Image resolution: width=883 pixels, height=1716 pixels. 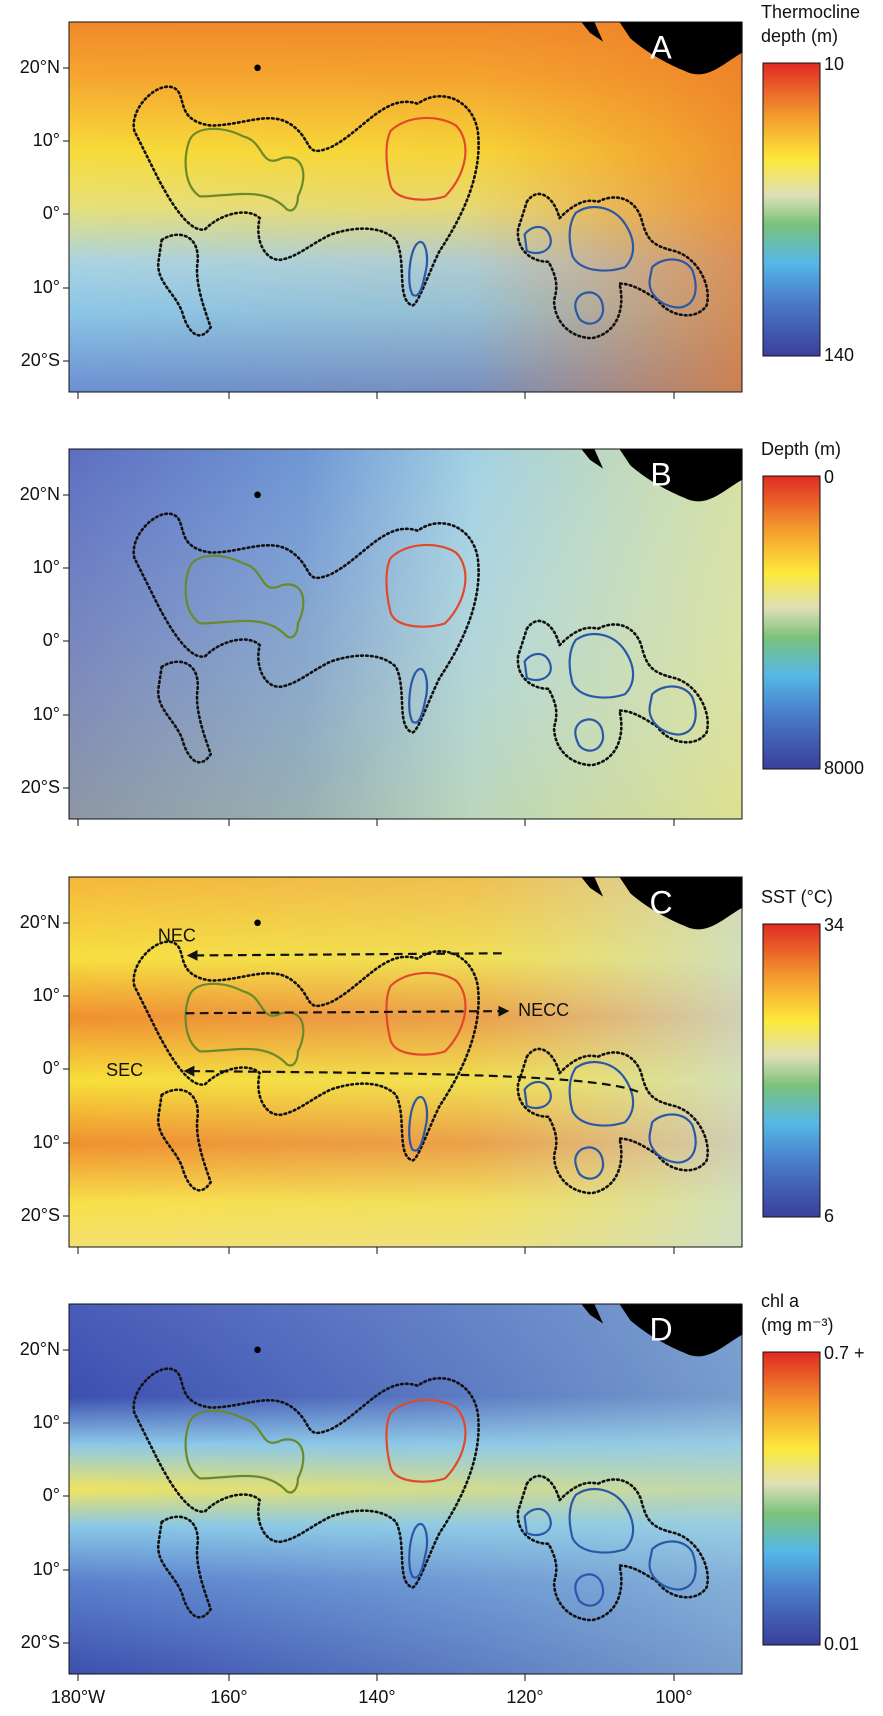 What do you see at coordinates (834, 64) in the screenshot?
I see `colorbar-top-label: 10` at bounding box center [834, 64].